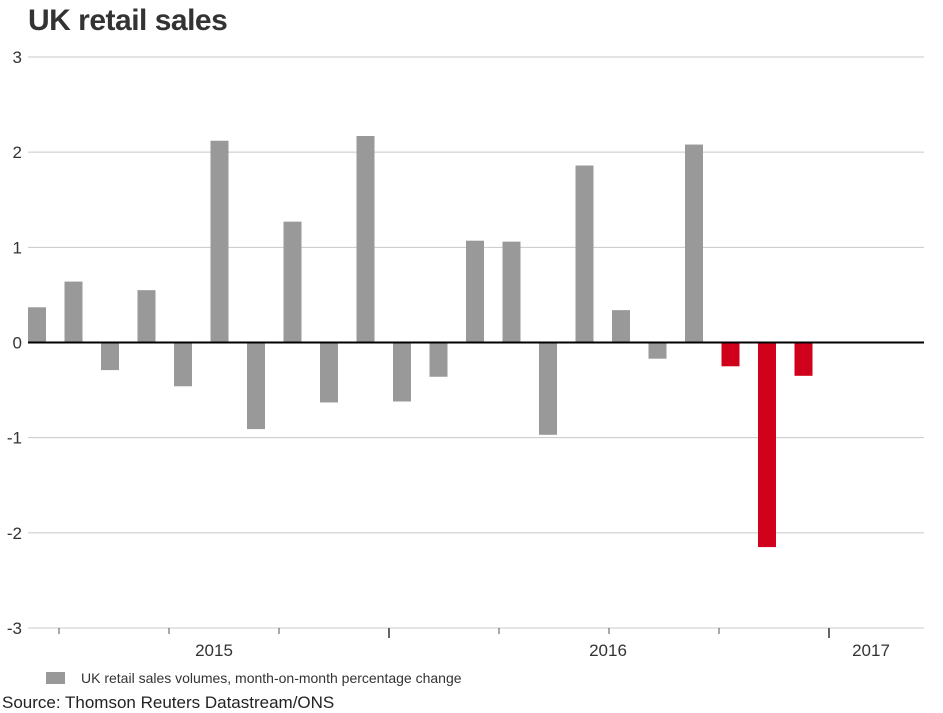 This screenshot has height=713, width=943. I want to click on y-tick-label: 1, so click(17, 247).